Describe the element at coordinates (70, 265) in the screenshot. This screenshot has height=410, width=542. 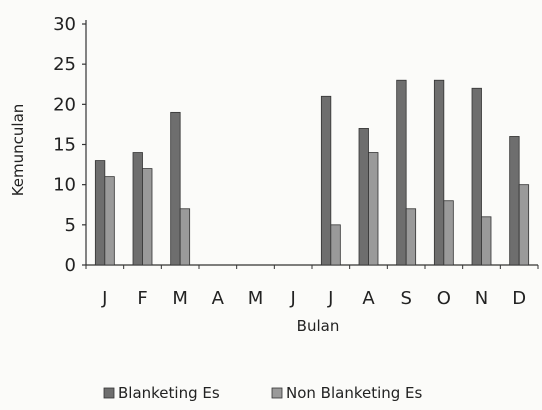
I see `y-tick-label: 0` at that location.